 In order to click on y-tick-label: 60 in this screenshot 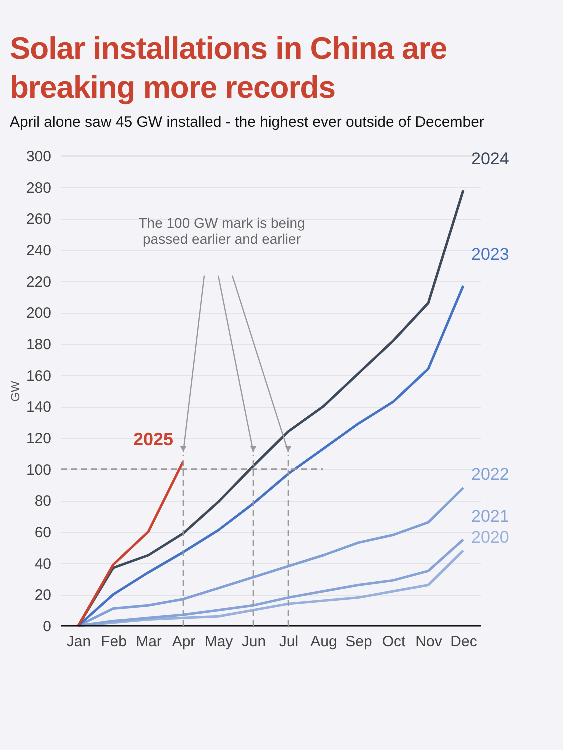, I will do `click(43, 532)`.